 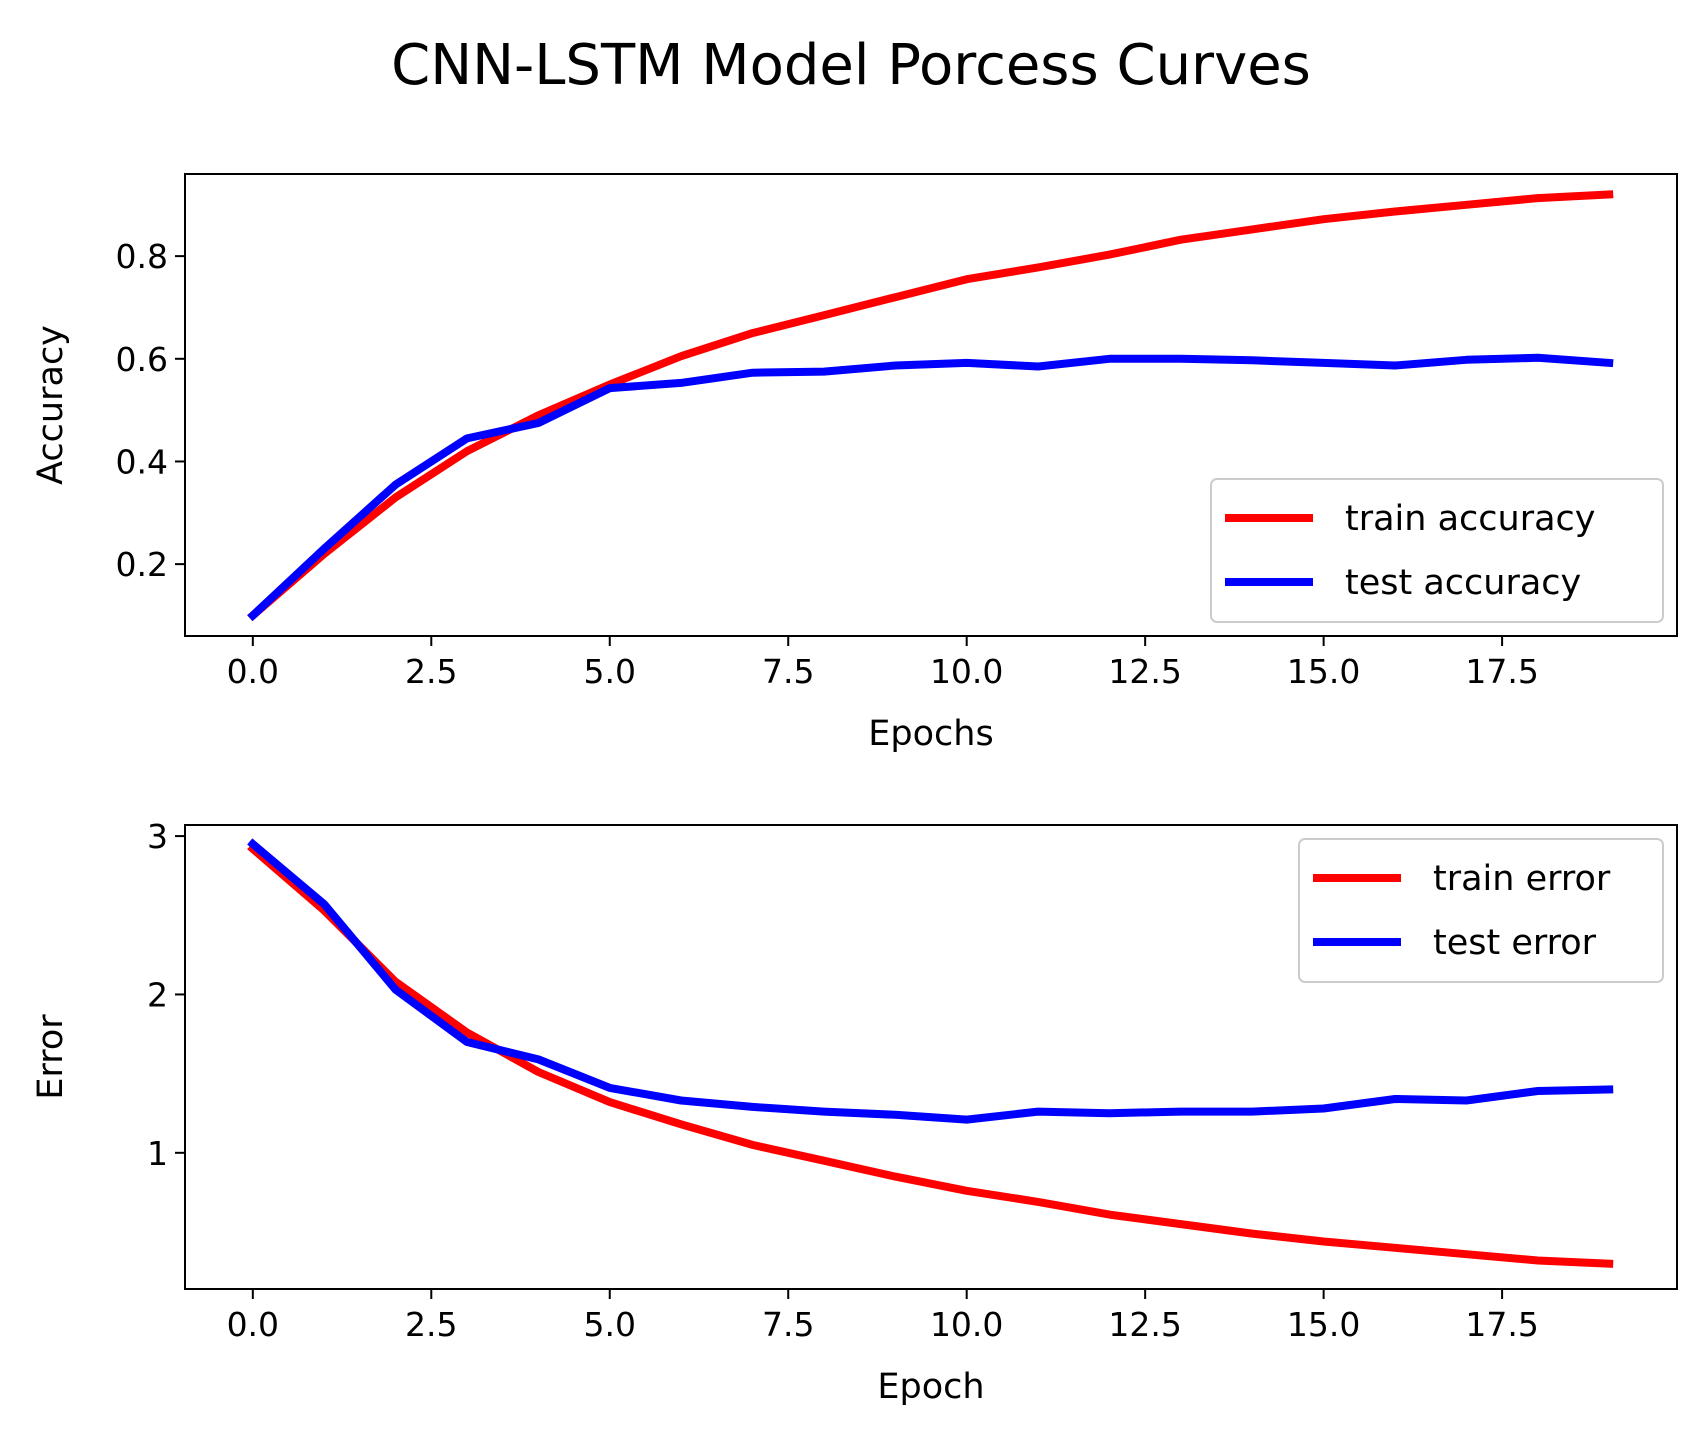 What do you see at coordinates (1522, 879) in the screenshot?
I see `legend-label: train error` at bounding box center [1522, 879].